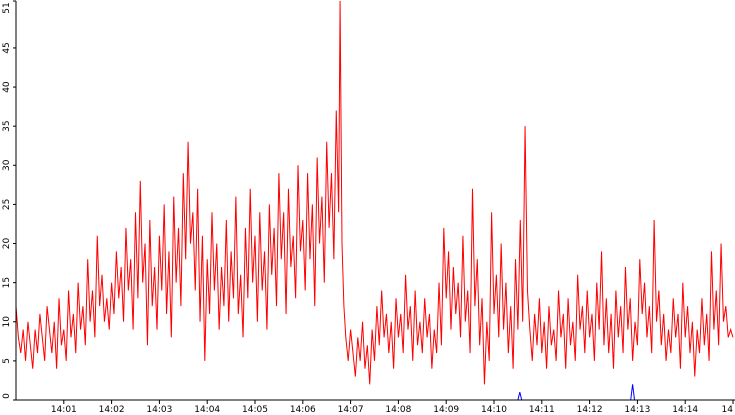 The height and width of the screenshot is (415, 735). Describe the element at coordinates (255, 410) in the screenshot. I see `x-tick-label: 14:05` at that location.